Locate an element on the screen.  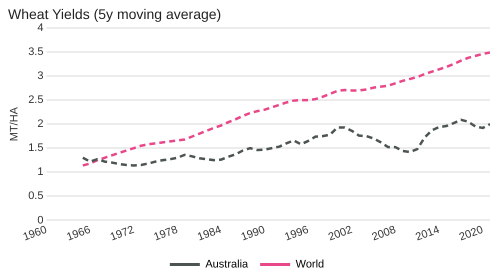
x-tick-label: 1984 is located at coordinates (210, 234).